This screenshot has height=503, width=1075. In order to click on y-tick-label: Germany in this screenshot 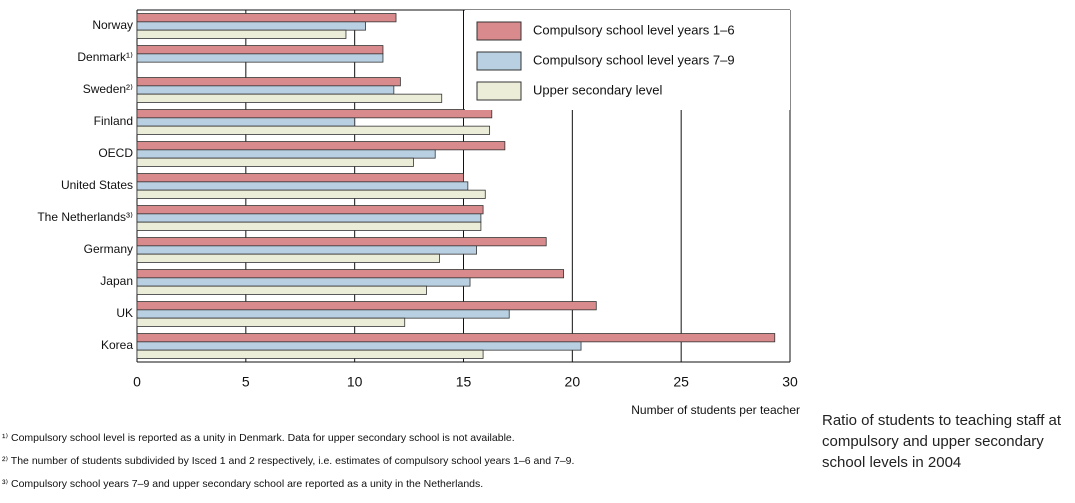, I will do `click(108, 249)`.